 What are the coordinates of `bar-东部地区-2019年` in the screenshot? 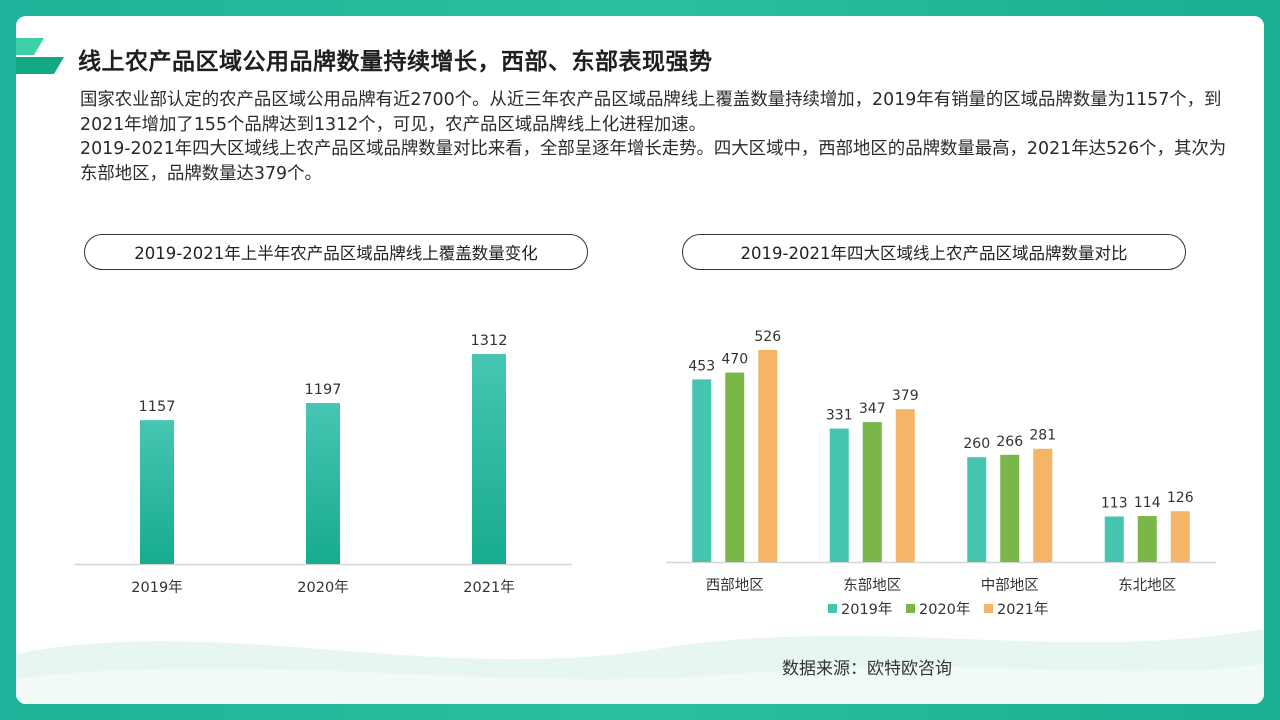 It's located at (839, 495).